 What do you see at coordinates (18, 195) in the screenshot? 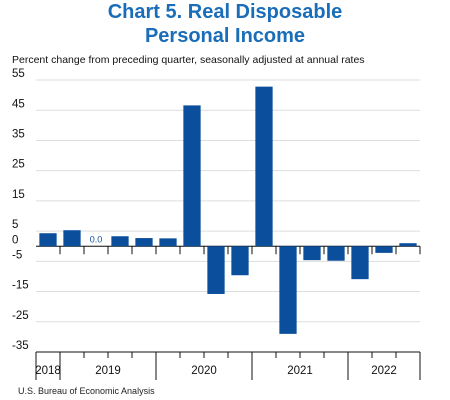
I see `y-tick-label: 15` at bounding box center [18, 195].